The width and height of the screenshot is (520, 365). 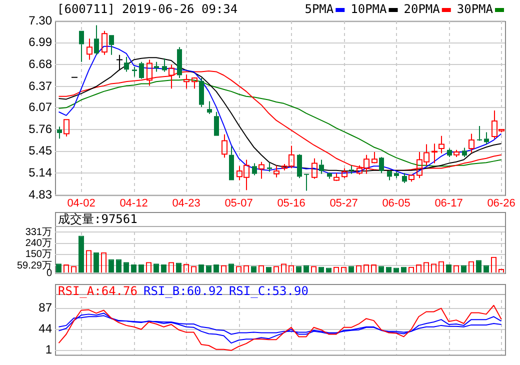 What do you see at coordinates (40, 151) in the screenshot?
I see `y-tick-label: 5.45` at bounding box center [40, 151].